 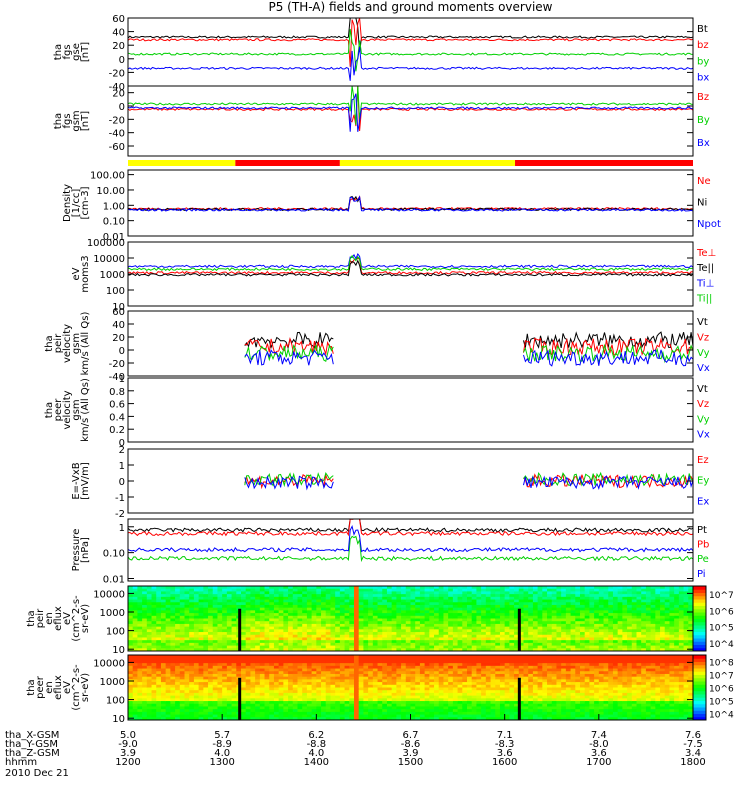 What do you see at coordinates (702, 202) in the screenshot?
I see `legend-Ni: Ni` at bounding box center [702, 202].